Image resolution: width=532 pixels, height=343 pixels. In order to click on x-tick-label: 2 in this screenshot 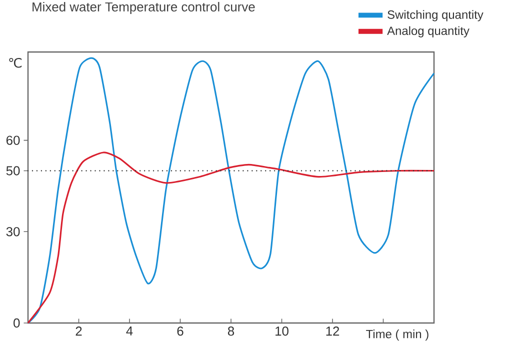, I will do `click(79, 331)`.